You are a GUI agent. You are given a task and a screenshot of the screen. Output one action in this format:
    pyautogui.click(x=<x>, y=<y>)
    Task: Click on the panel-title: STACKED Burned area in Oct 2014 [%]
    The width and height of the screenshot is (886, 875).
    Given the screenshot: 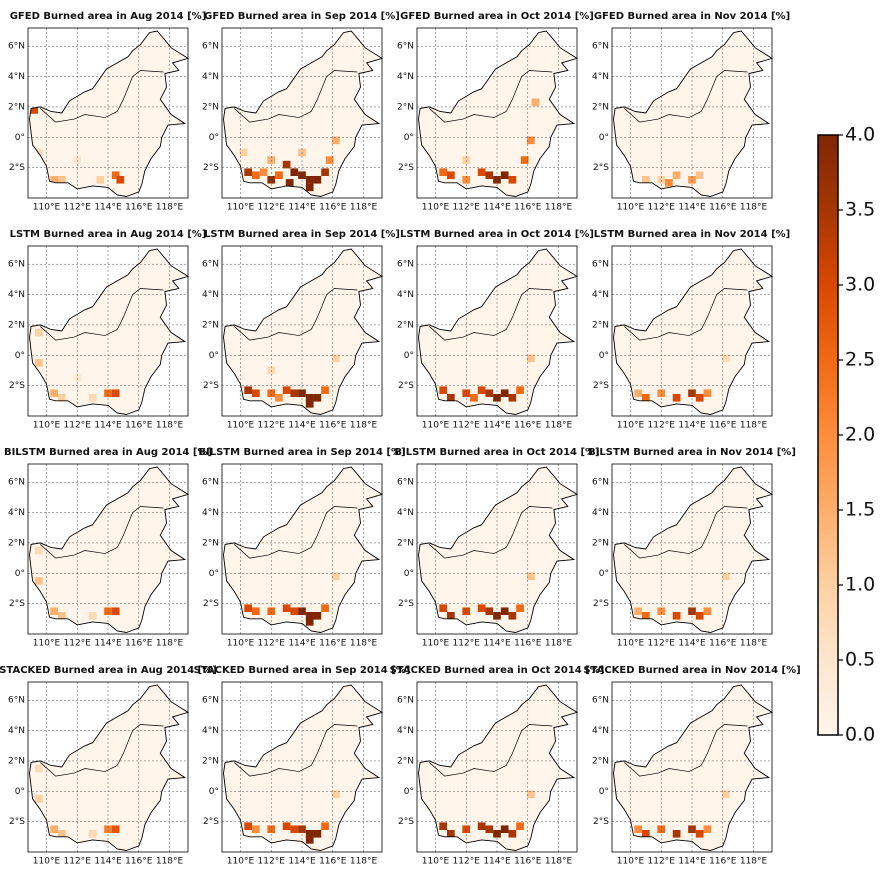 What is the action you would take?
    pyautogui.click(x=497, y=670)
    